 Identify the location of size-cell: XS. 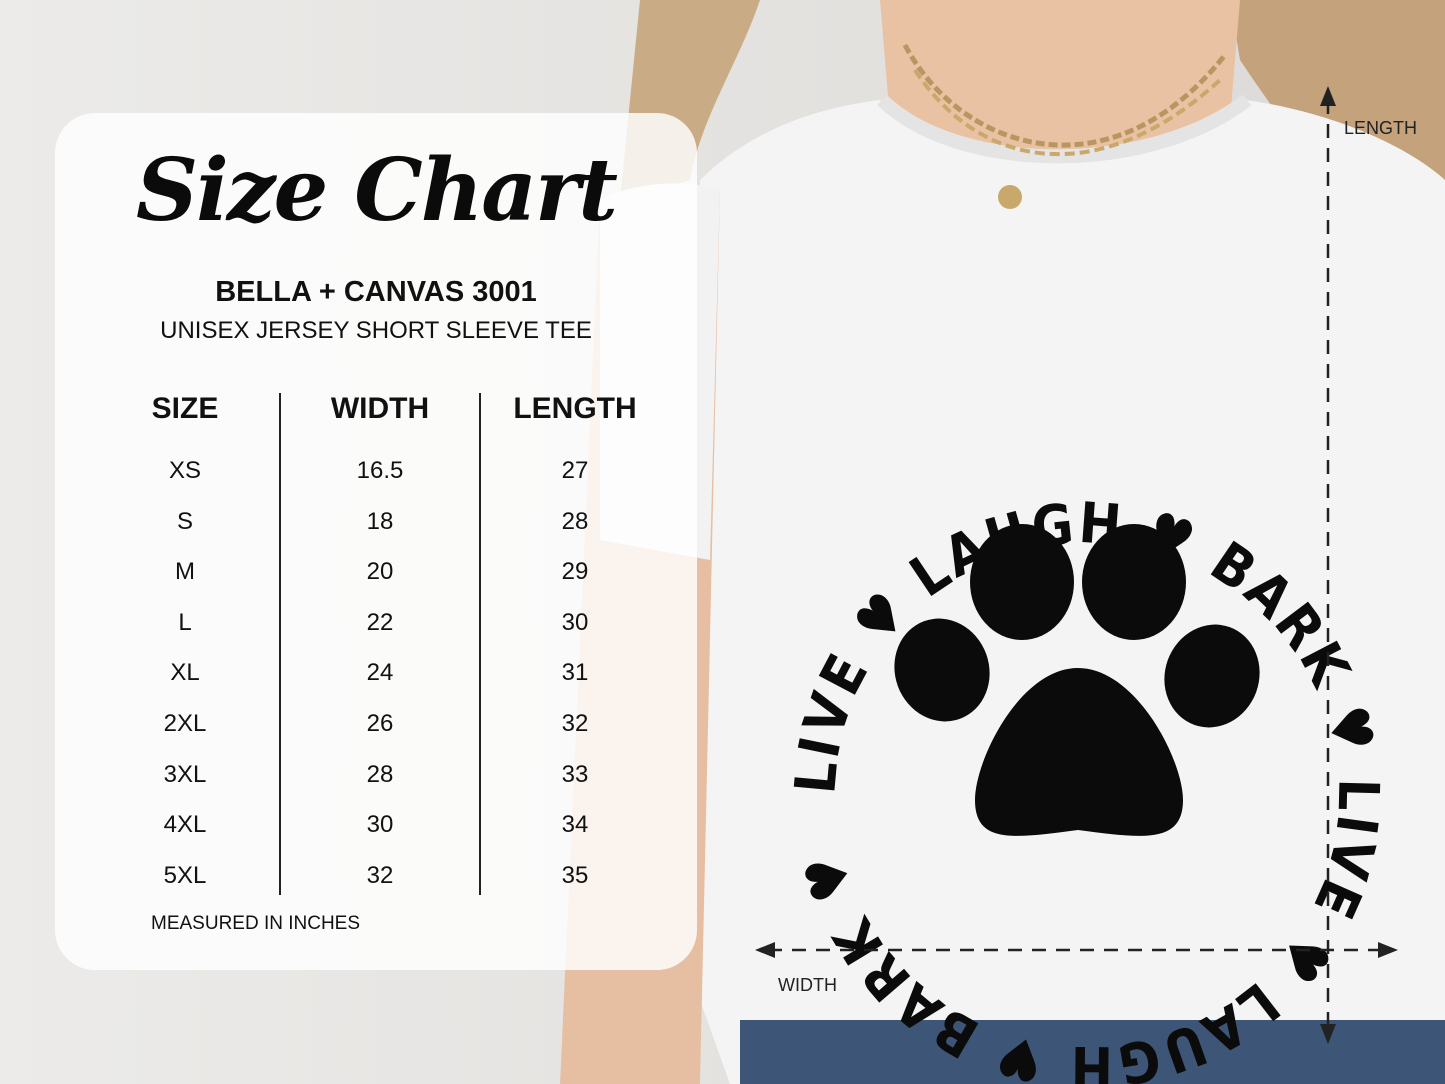
(184, 470).